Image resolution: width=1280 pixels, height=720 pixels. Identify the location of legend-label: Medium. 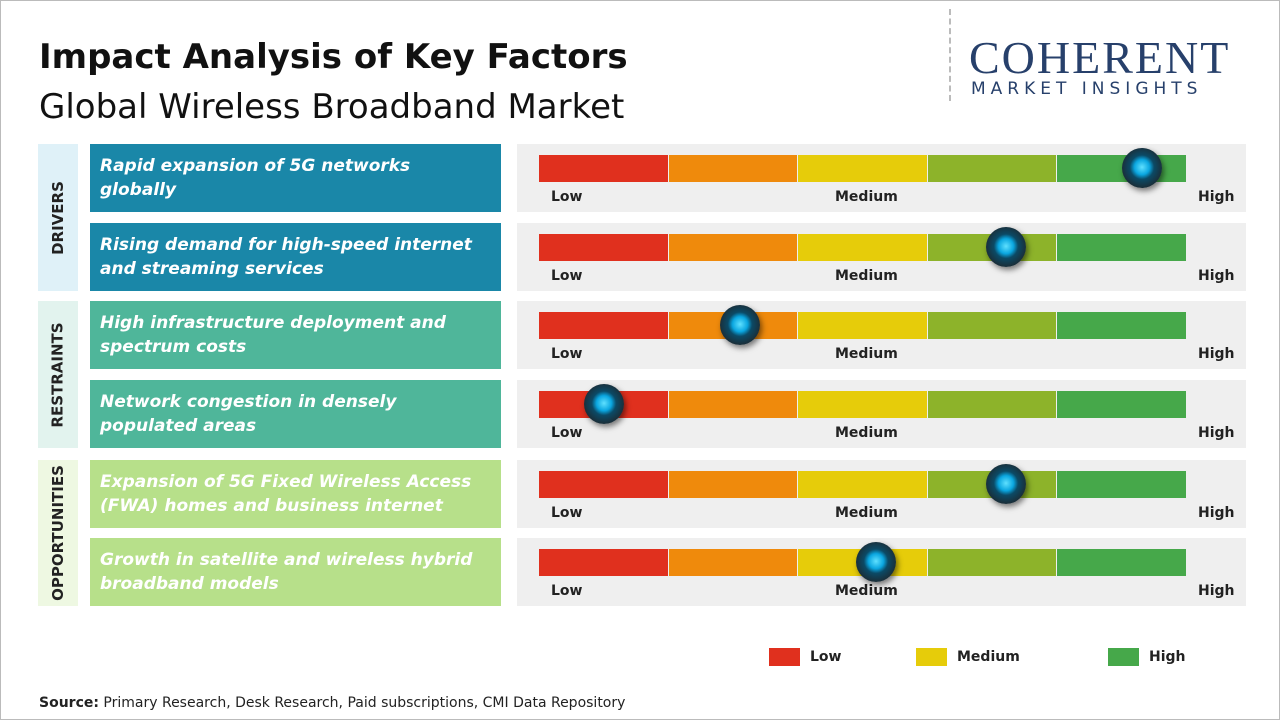
(988, 657).